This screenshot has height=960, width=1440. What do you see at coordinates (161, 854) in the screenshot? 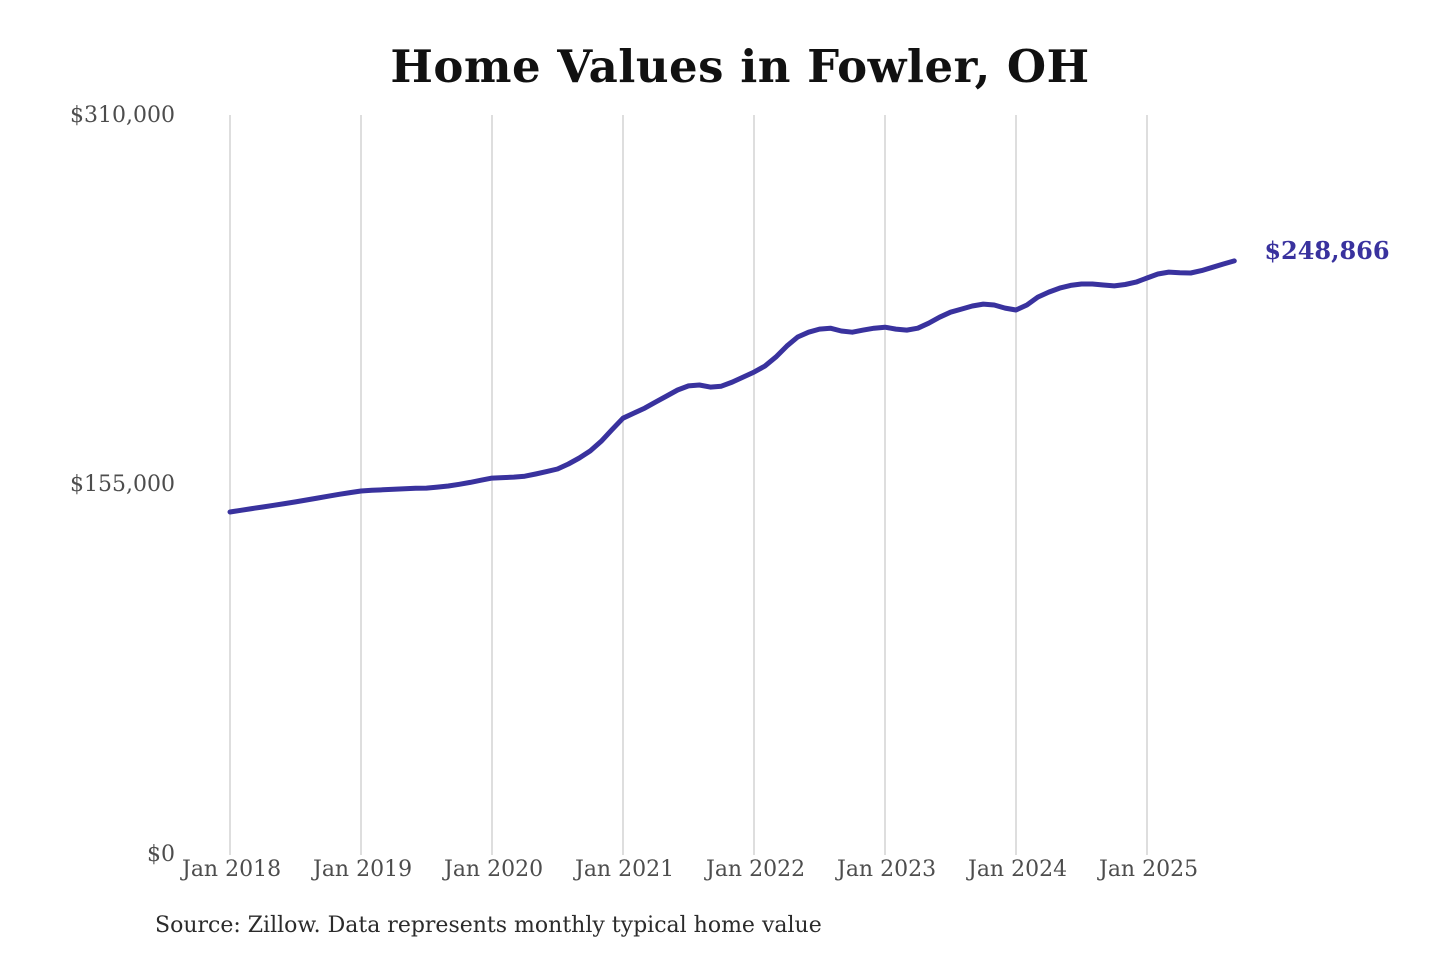
I see `y-axis-tick-label: $0` at bounding box center [161, 854].